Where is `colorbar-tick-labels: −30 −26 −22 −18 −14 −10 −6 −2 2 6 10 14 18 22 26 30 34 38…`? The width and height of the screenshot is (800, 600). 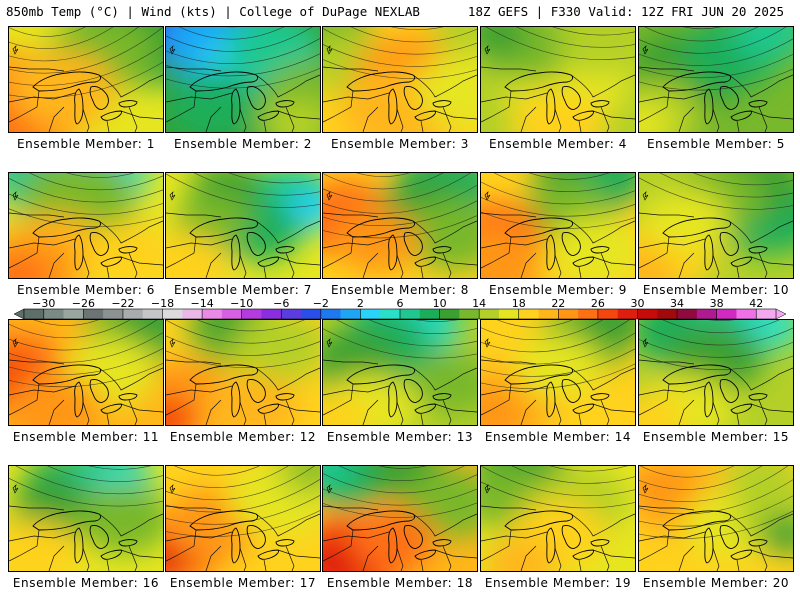
colorbar-tick-labels: −30 −26 −22 −18 −14 −10 −6 −2 2 6 10 14 18 22 26 30 34 38… is located at coordinates (400, 303).